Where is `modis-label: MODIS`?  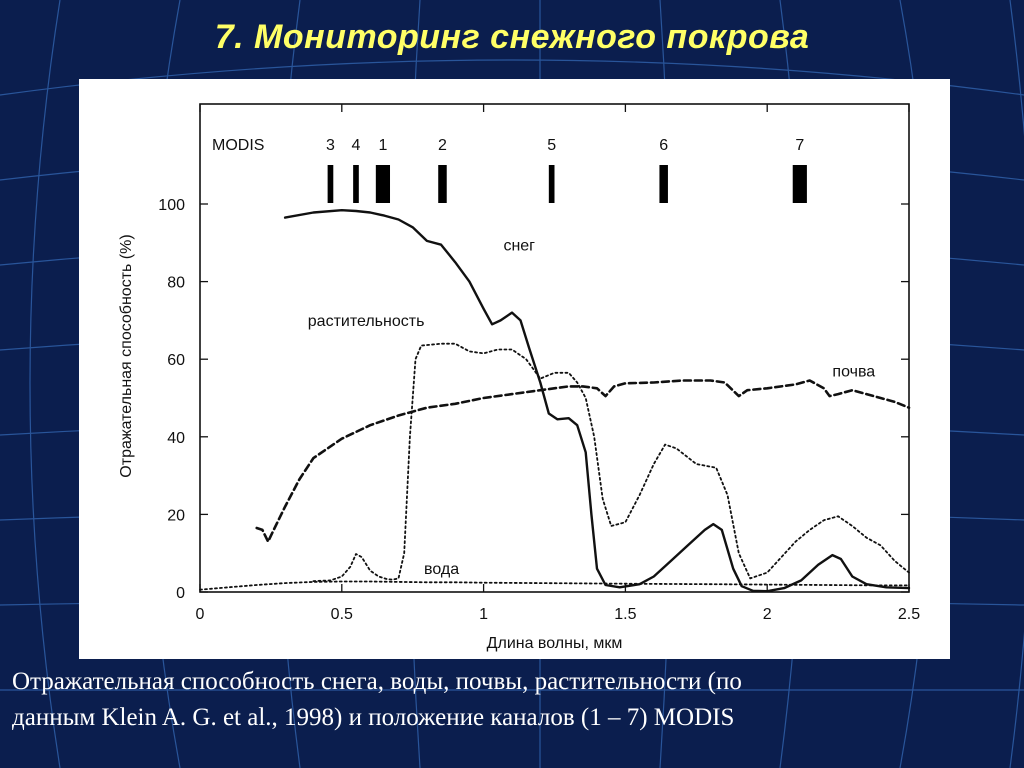 modis-label: MODIS is located at coordinates (238, 145).